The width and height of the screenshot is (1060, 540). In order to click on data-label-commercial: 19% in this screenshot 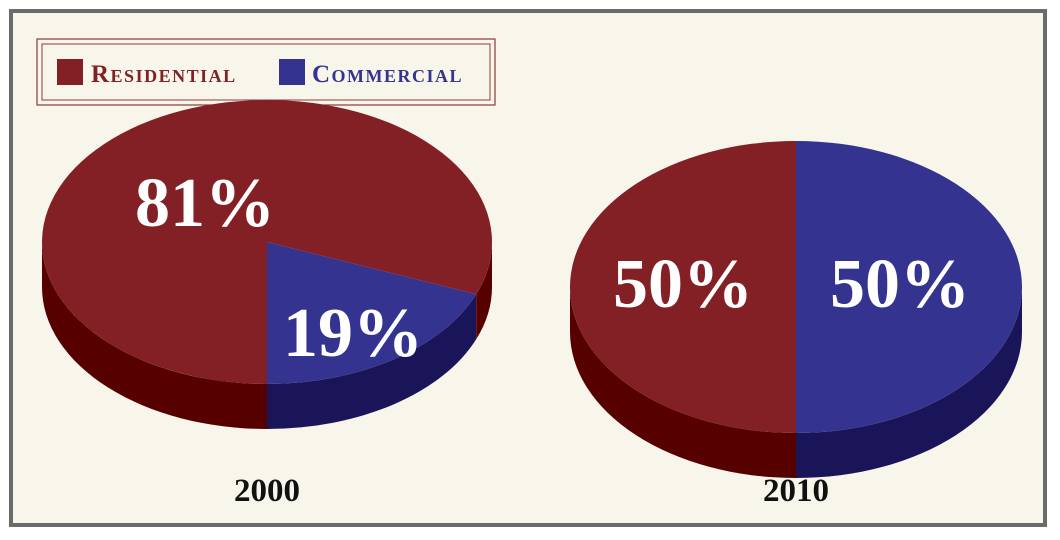, I will do `click(353, 333)`.